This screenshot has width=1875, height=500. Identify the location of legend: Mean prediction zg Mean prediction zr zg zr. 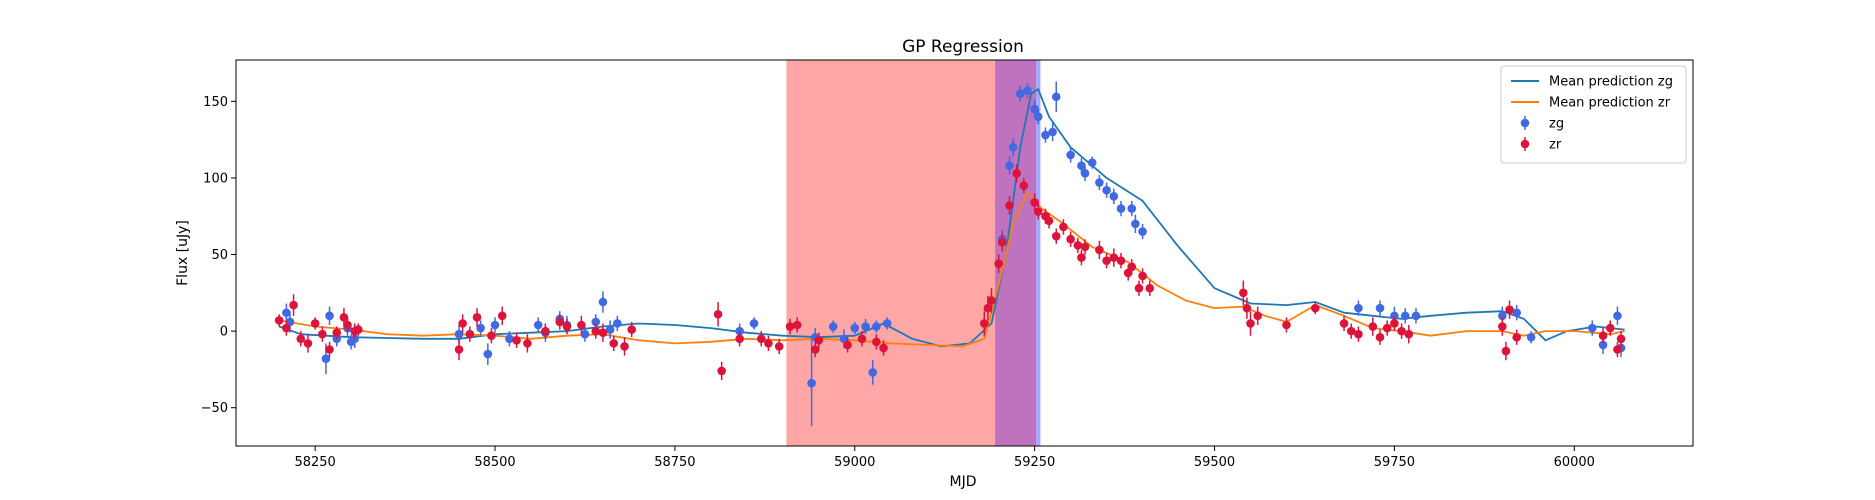
(1593, 114).